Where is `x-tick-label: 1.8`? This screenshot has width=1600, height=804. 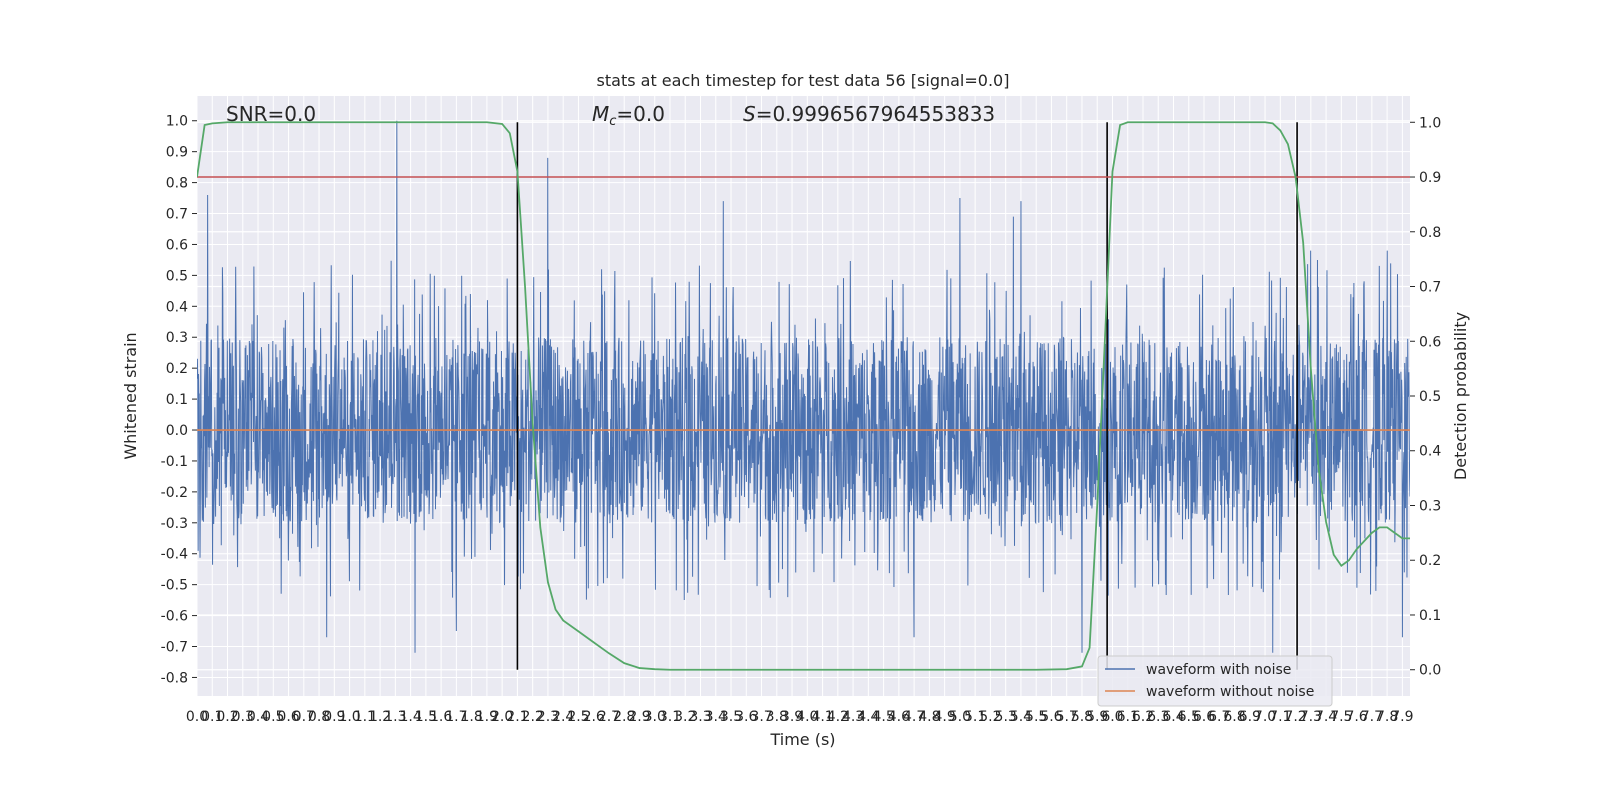
x-tick-label: 1.8 is located at coordinates (472, 717).